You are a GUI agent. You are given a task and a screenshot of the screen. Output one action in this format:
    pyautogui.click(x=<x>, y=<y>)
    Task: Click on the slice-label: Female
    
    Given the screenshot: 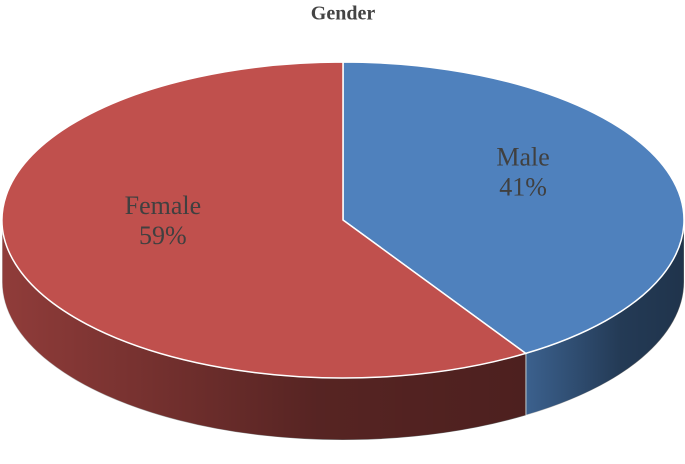 What is the action you would take?
    pyautogui.click(x=163, y=205)
    